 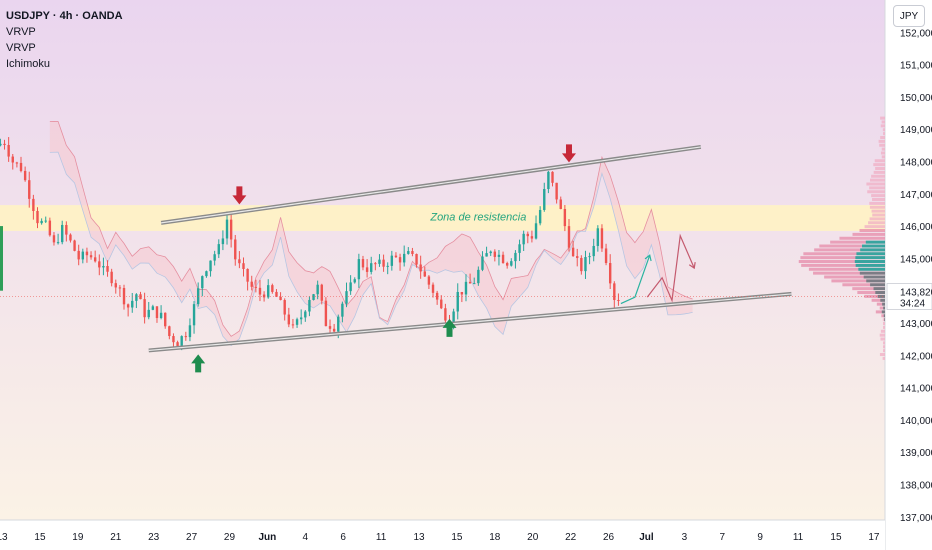 I want to click on price-tick-label: 139,000, so click(x=916, y=453).